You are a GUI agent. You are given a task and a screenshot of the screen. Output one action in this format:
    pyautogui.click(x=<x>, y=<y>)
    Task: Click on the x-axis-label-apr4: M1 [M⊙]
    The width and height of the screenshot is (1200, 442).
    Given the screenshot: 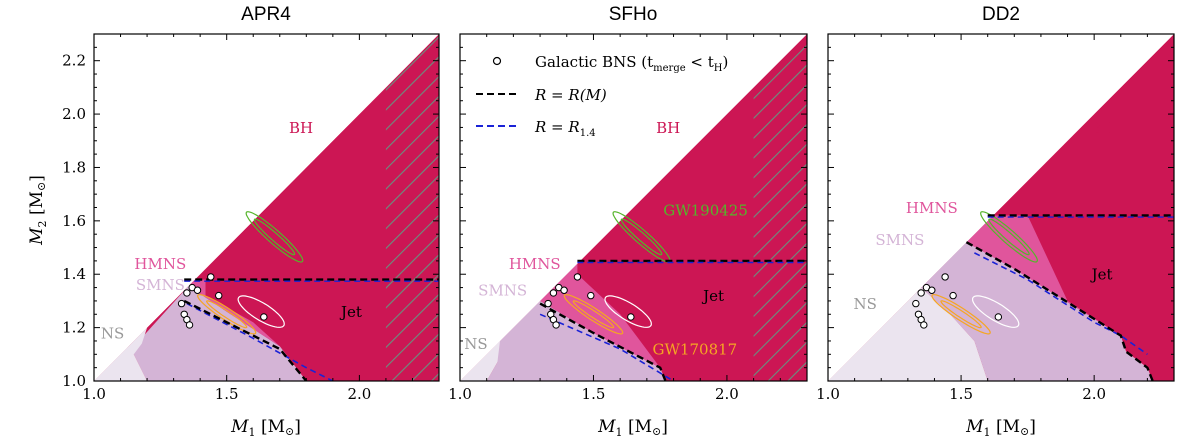 What is the action you would take?
    pyautogui.click(x=265, y=428)
    